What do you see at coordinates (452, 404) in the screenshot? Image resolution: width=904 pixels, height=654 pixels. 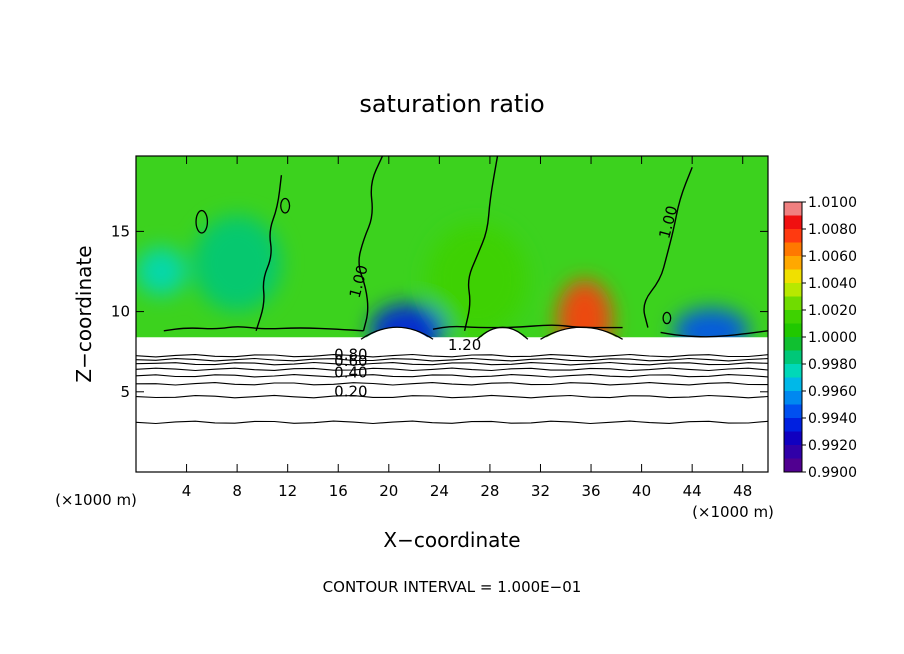 I see `subsaturated-layer` at bounding box center [452, 404].